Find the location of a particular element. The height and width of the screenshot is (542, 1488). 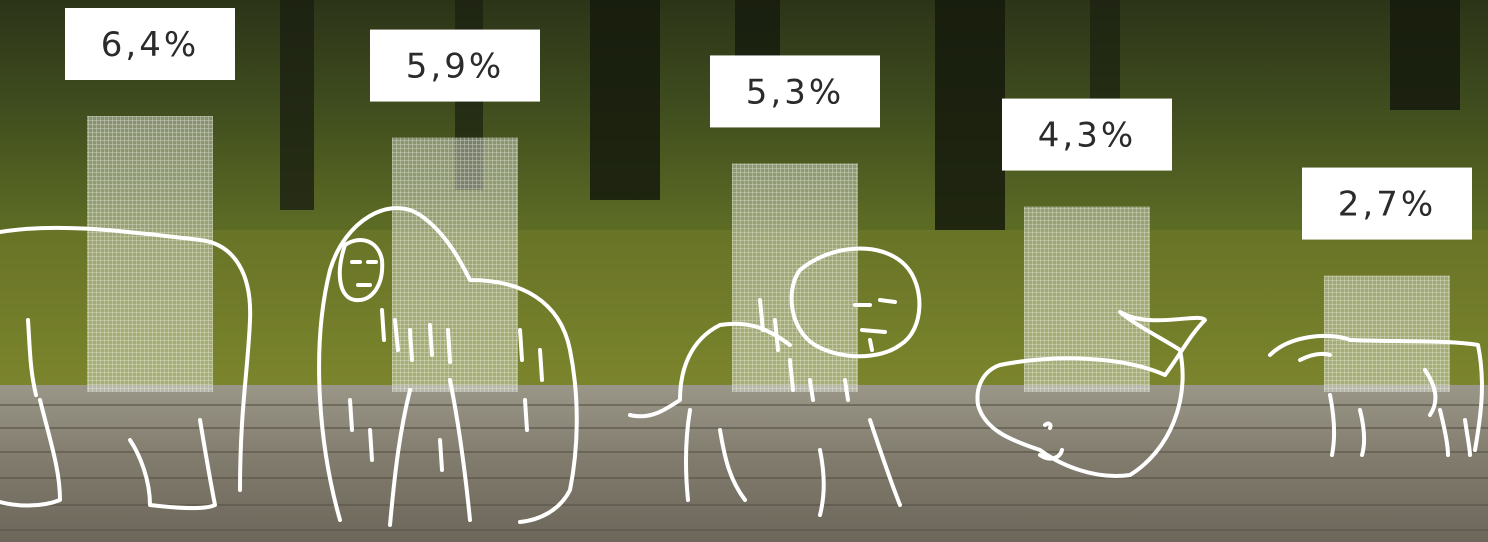

polar-bear-icon is located at coordinates (126, 368).